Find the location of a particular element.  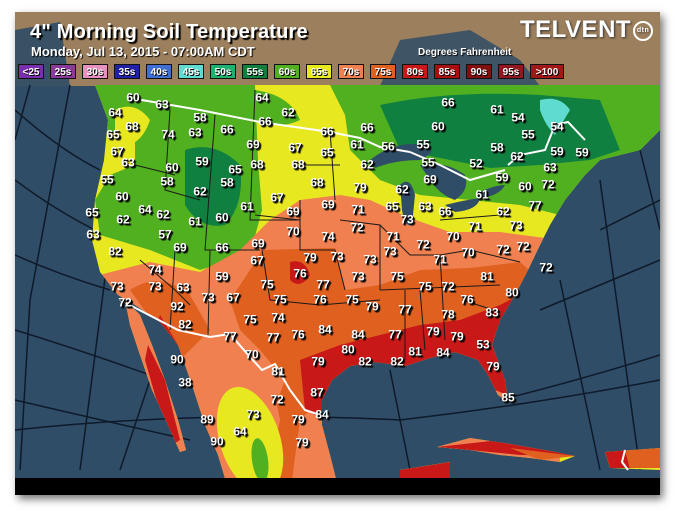

legend-swatch: 90s is located at coordinates (479, 71).